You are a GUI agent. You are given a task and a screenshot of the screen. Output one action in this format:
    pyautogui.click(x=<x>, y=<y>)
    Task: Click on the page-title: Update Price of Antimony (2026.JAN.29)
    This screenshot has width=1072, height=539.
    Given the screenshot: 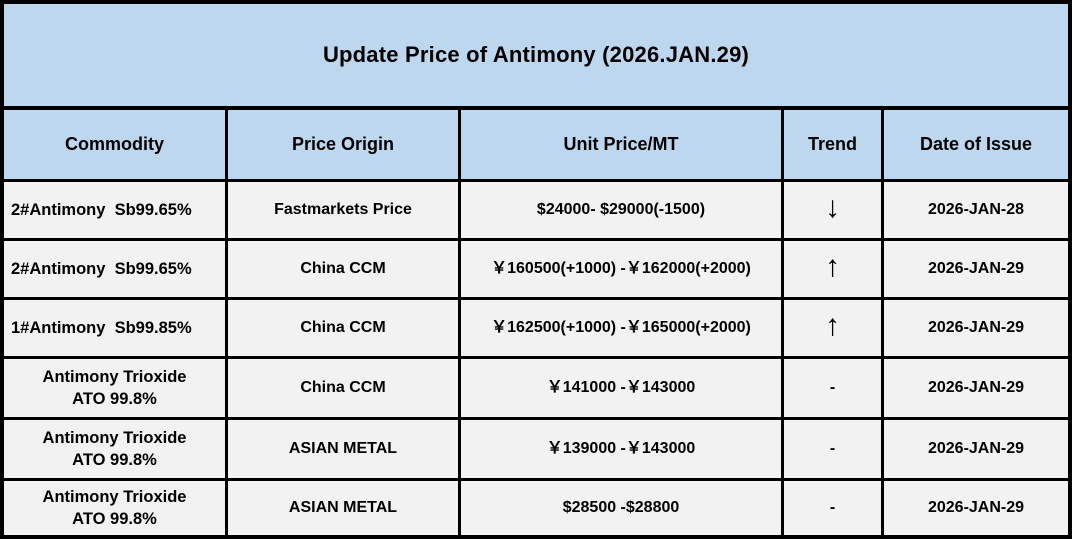 What is the action you would take?
    pyautogui.click(x=536, y=54)
    